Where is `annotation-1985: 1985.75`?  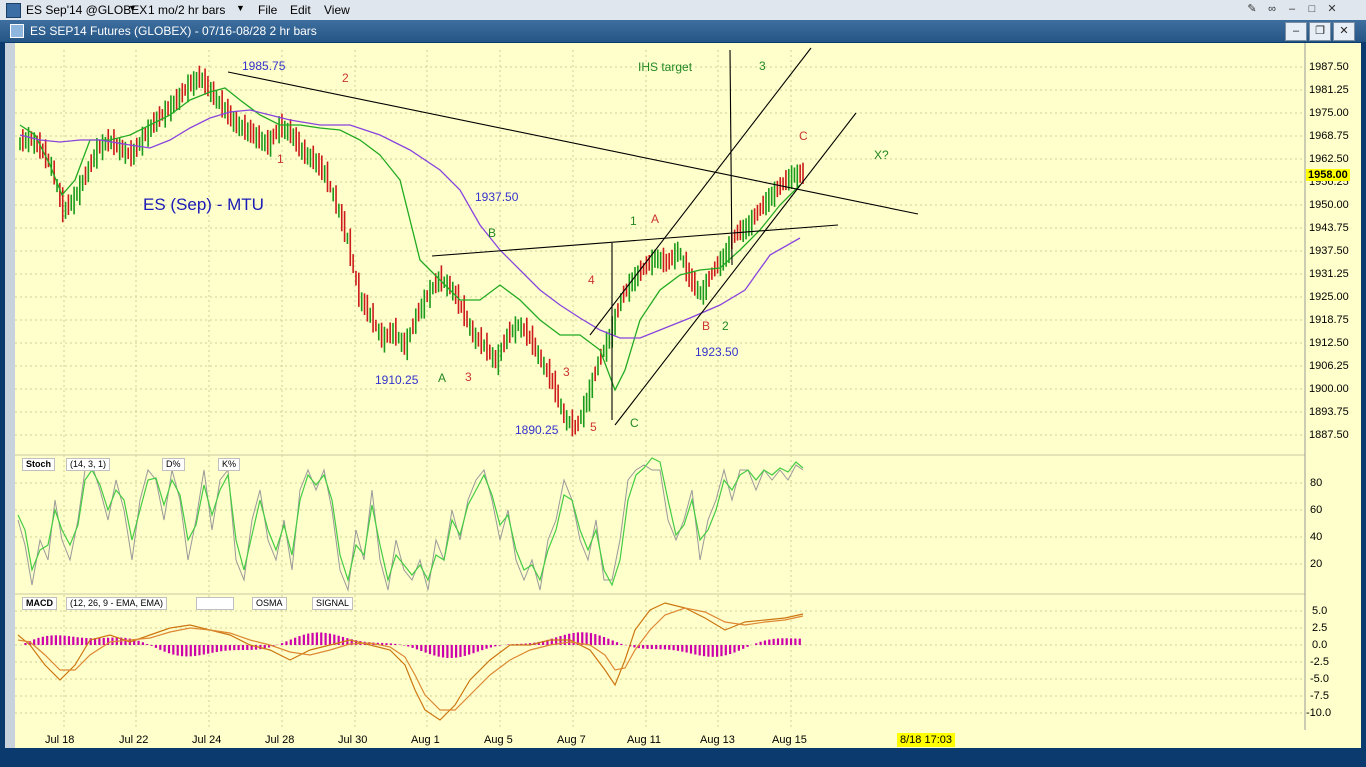
annotation-1985: 1985.75 is located at coordinates (264, 66).